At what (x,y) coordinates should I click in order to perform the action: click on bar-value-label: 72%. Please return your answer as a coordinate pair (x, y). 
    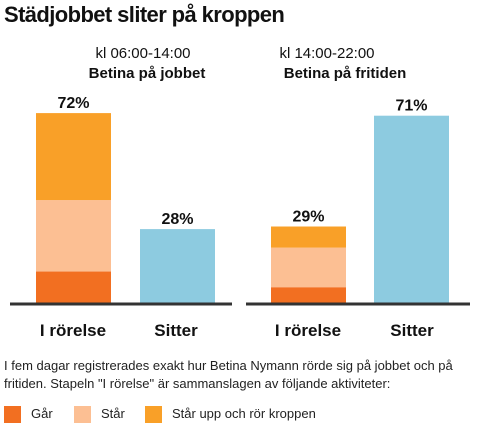
    Looking at the image, I should click on (73, 103).